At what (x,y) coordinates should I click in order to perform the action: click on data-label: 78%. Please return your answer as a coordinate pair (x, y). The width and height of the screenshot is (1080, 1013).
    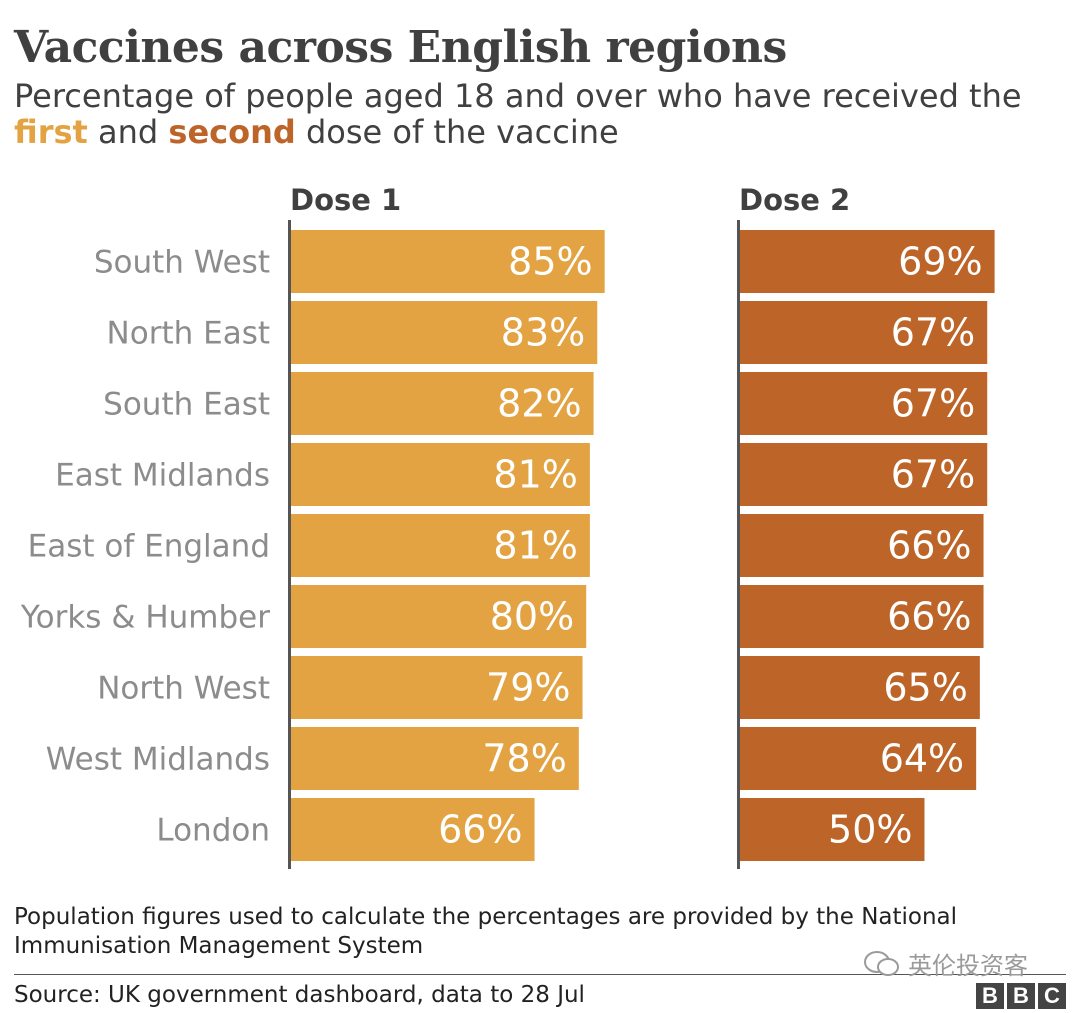
    Looking at the image, I should click on (524, 759).